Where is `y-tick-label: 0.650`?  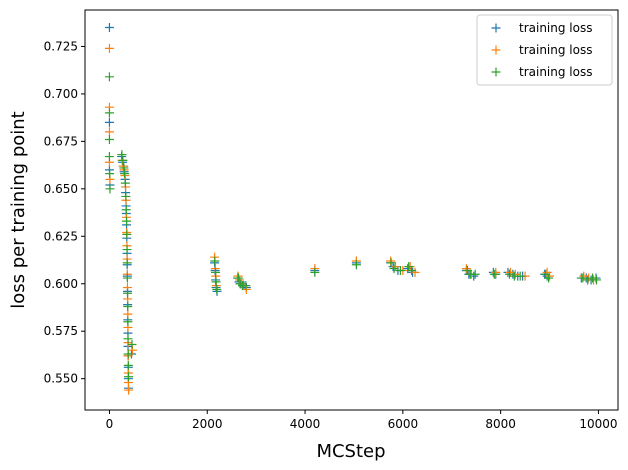
y-tick-label: 0.650 is located at coordinates (61, 189).